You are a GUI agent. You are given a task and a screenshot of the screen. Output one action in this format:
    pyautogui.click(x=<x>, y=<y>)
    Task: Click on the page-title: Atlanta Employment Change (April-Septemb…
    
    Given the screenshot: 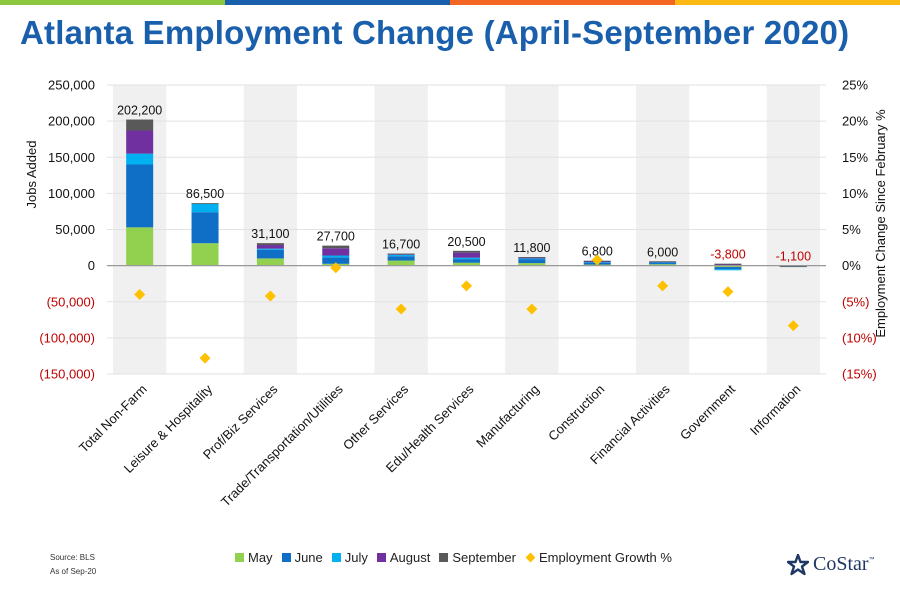 What is the action you would take?
    pyautogui.click(x=435, y=32)
    